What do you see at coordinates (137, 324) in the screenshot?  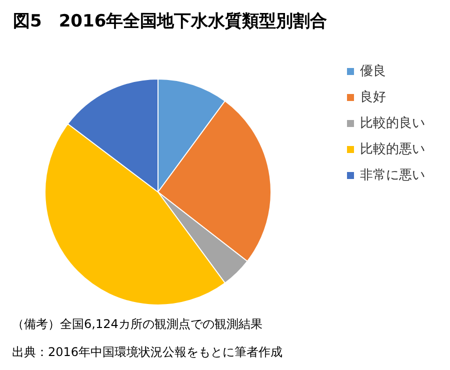 I see `text: （備考）全国6,124カ所の観測点での観測結果` at bounding box center [137, 324].